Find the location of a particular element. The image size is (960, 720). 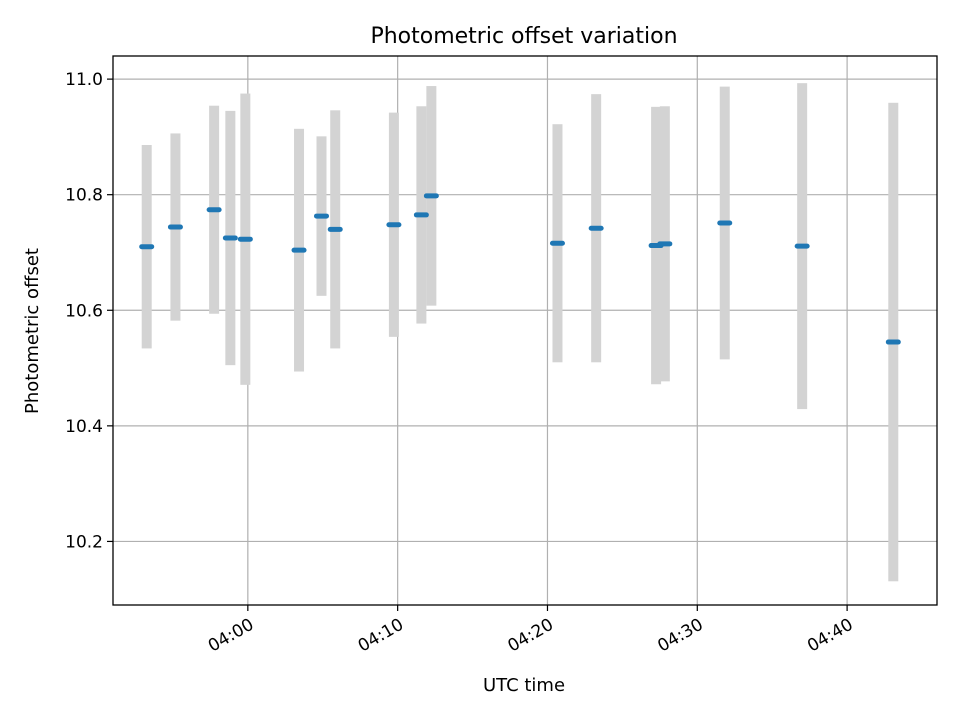

x-axis-label: UTC time is located at coordinates (524, 685).